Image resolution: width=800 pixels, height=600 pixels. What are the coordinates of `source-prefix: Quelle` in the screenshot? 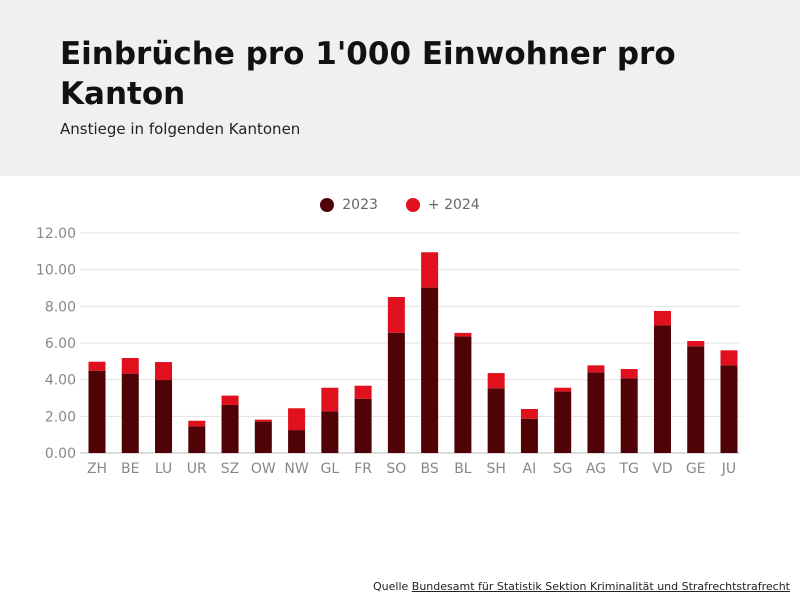 It's located at (391, 586).